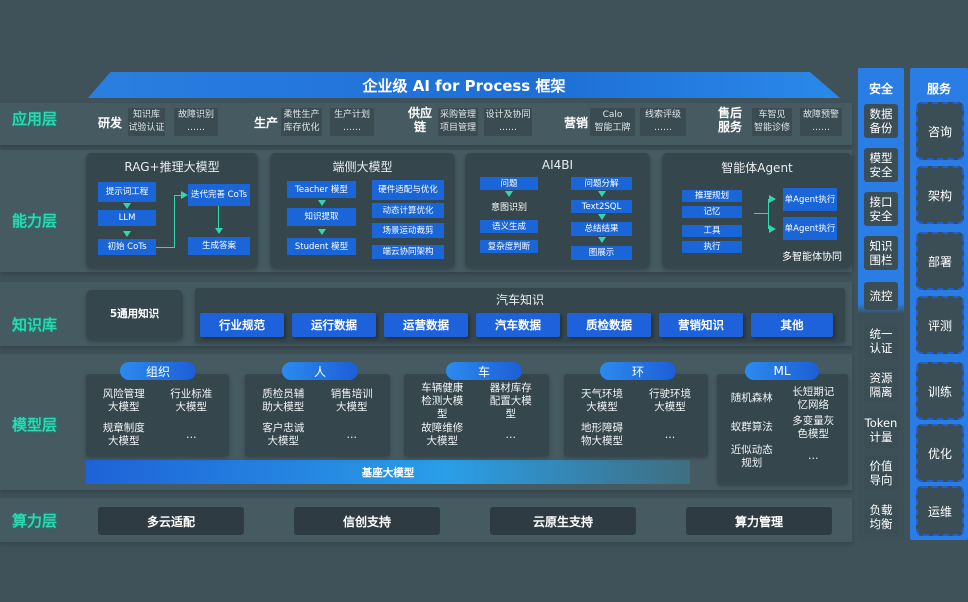 Image resolution: width=968 pixels, height=602 pixels. Describe the element at coordinates (508, 115) in the screenshot. I see `app-item: 设计及协同` at that location.